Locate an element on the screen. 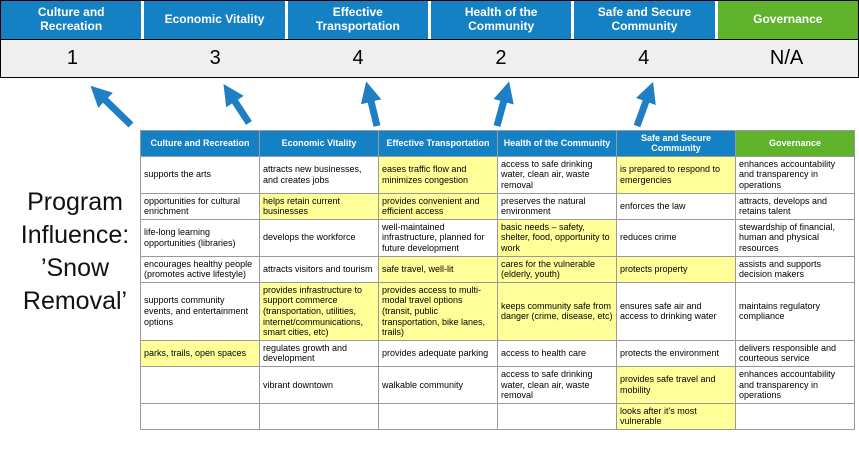 The width and height of the screenshot is (859, 465). score-banner-values: 1 3 4 2 4 N/A is located at coordinates (429, 58).